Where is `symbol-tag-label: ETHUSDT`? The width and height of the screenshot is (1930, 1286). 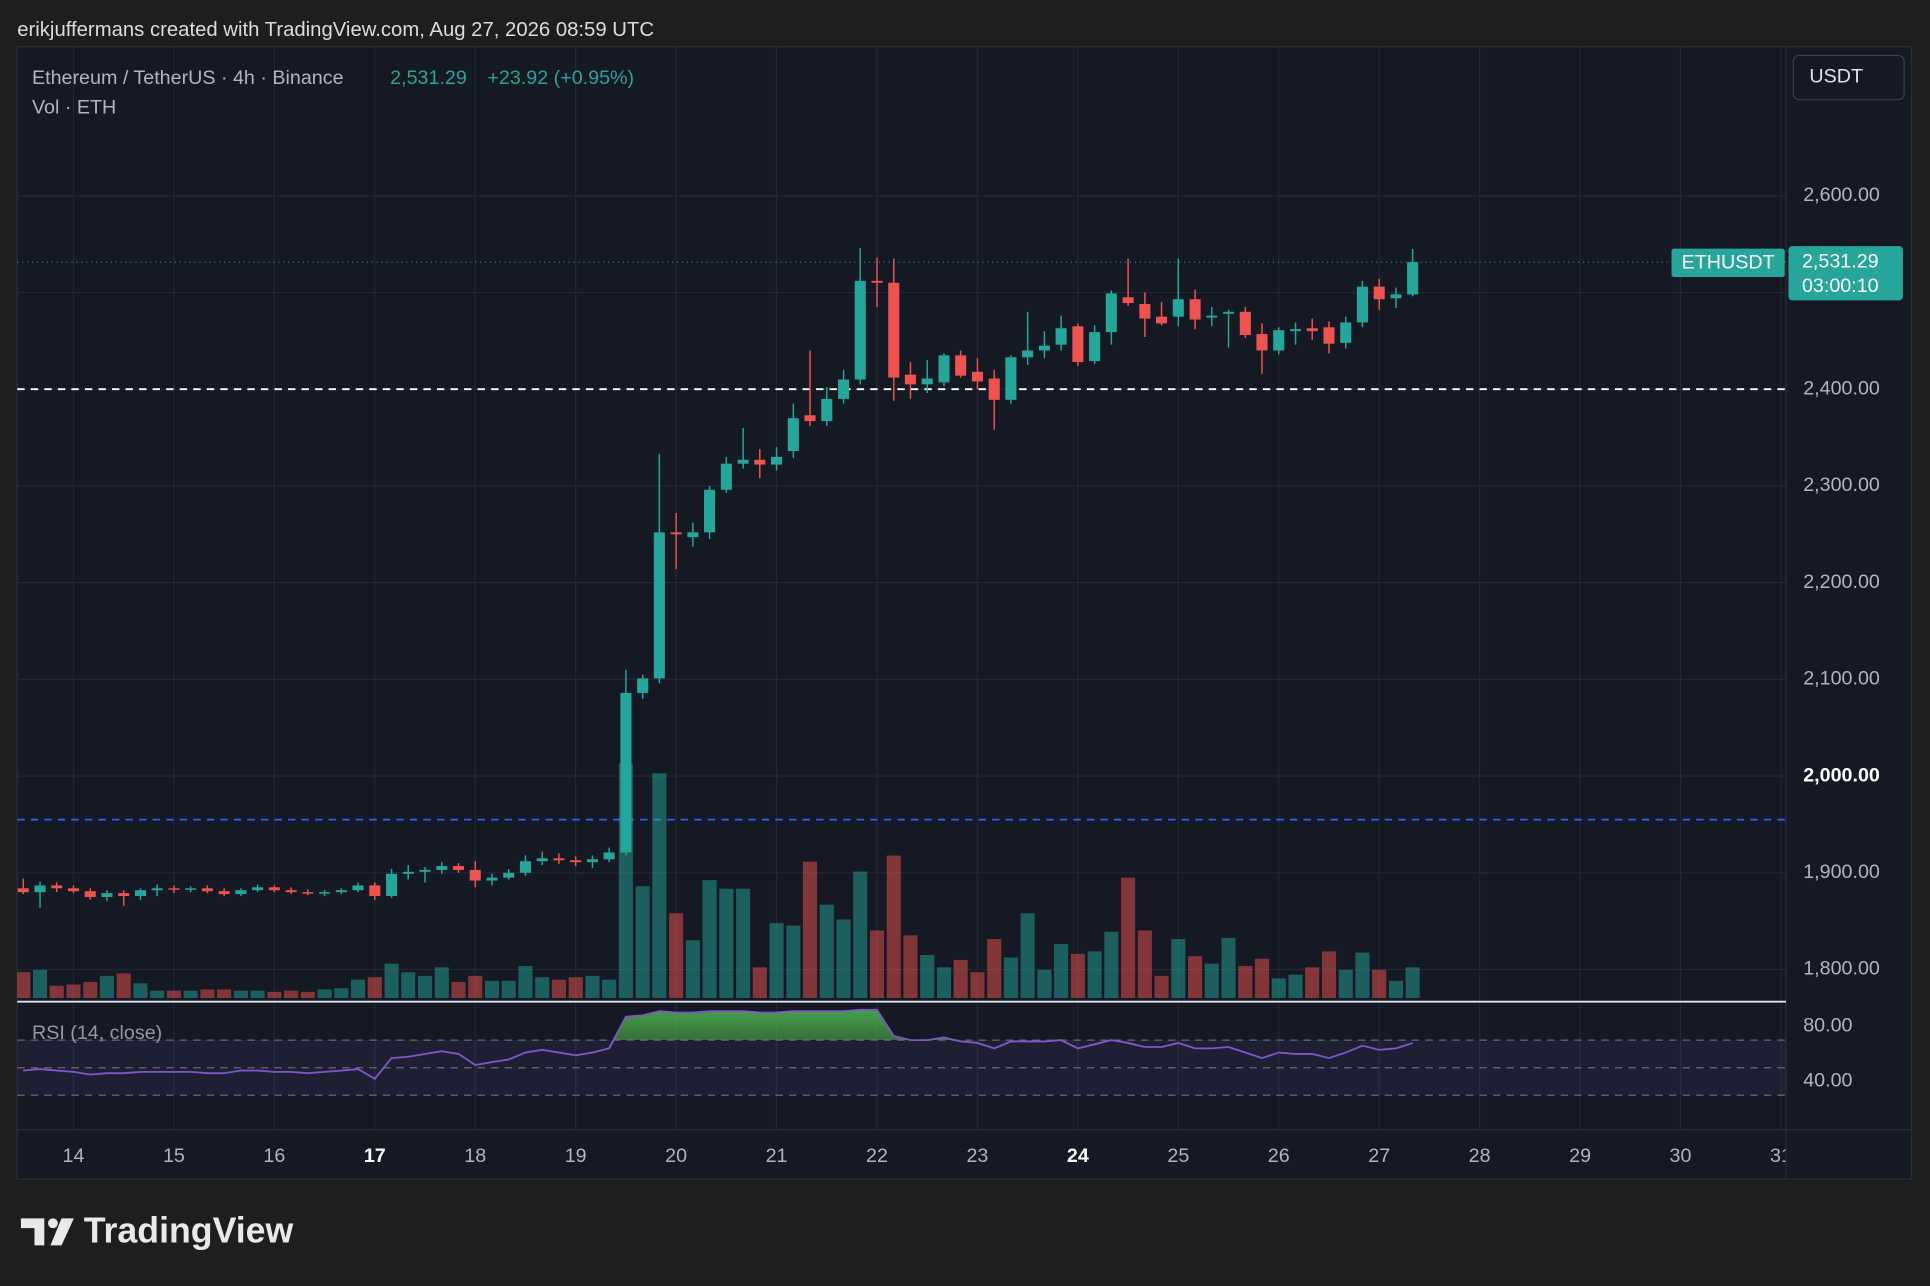 symbol-tag-label: ETHUSDT is located at coordinates (1728, 263).